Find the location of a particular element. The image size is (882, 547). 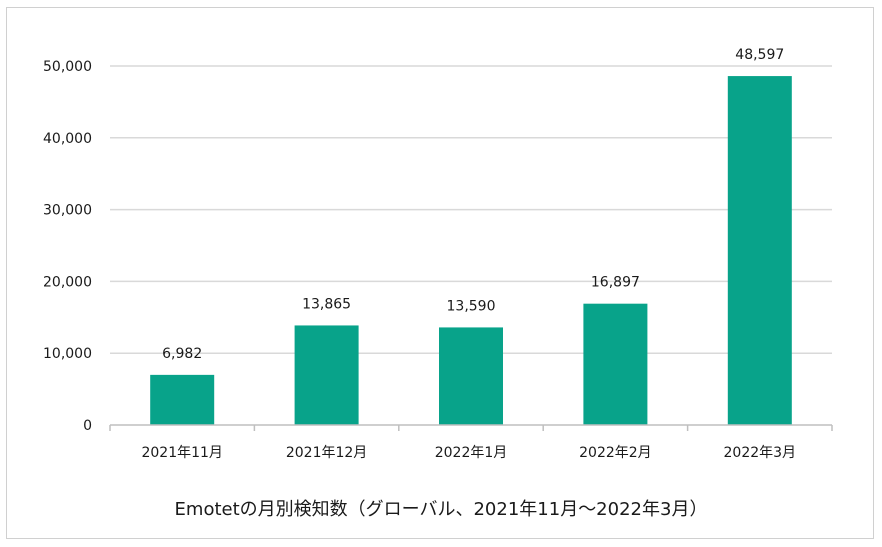

x-tick-label: 2021年12月 is located at coordinates (326, 453).